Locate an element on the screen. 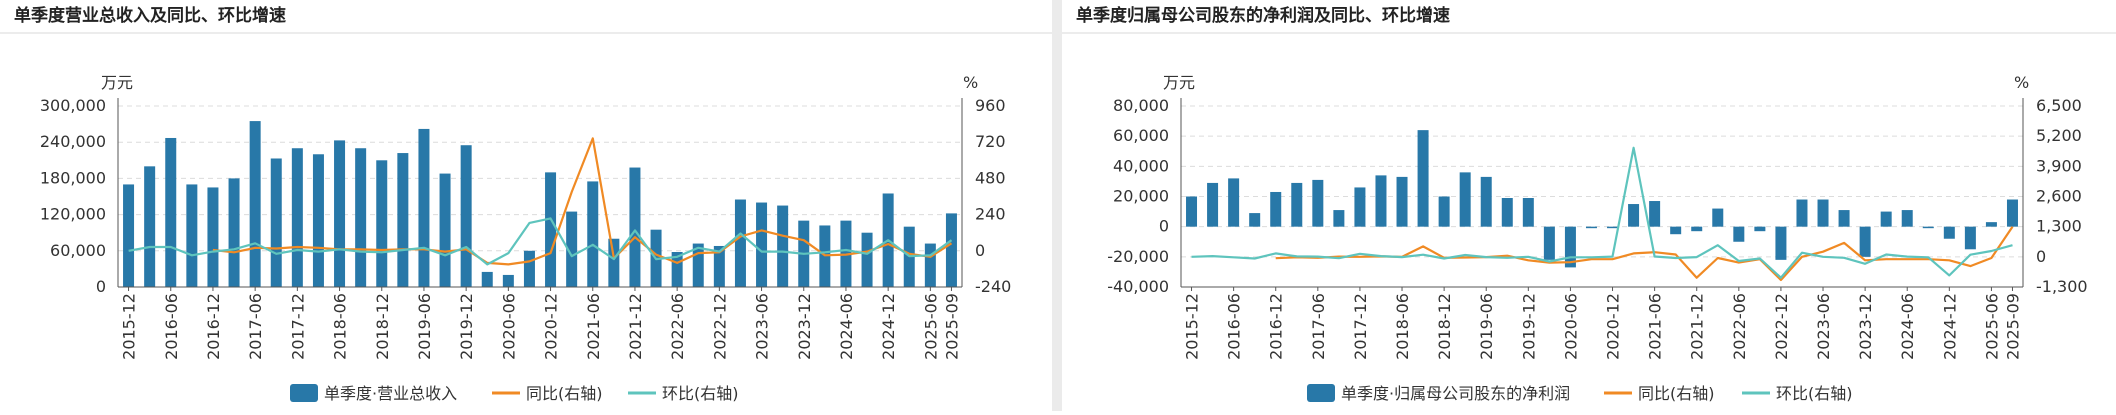 The image size is (2116, 415). y-tick-label-left: 240,000 is located at coordinates (73, 141).